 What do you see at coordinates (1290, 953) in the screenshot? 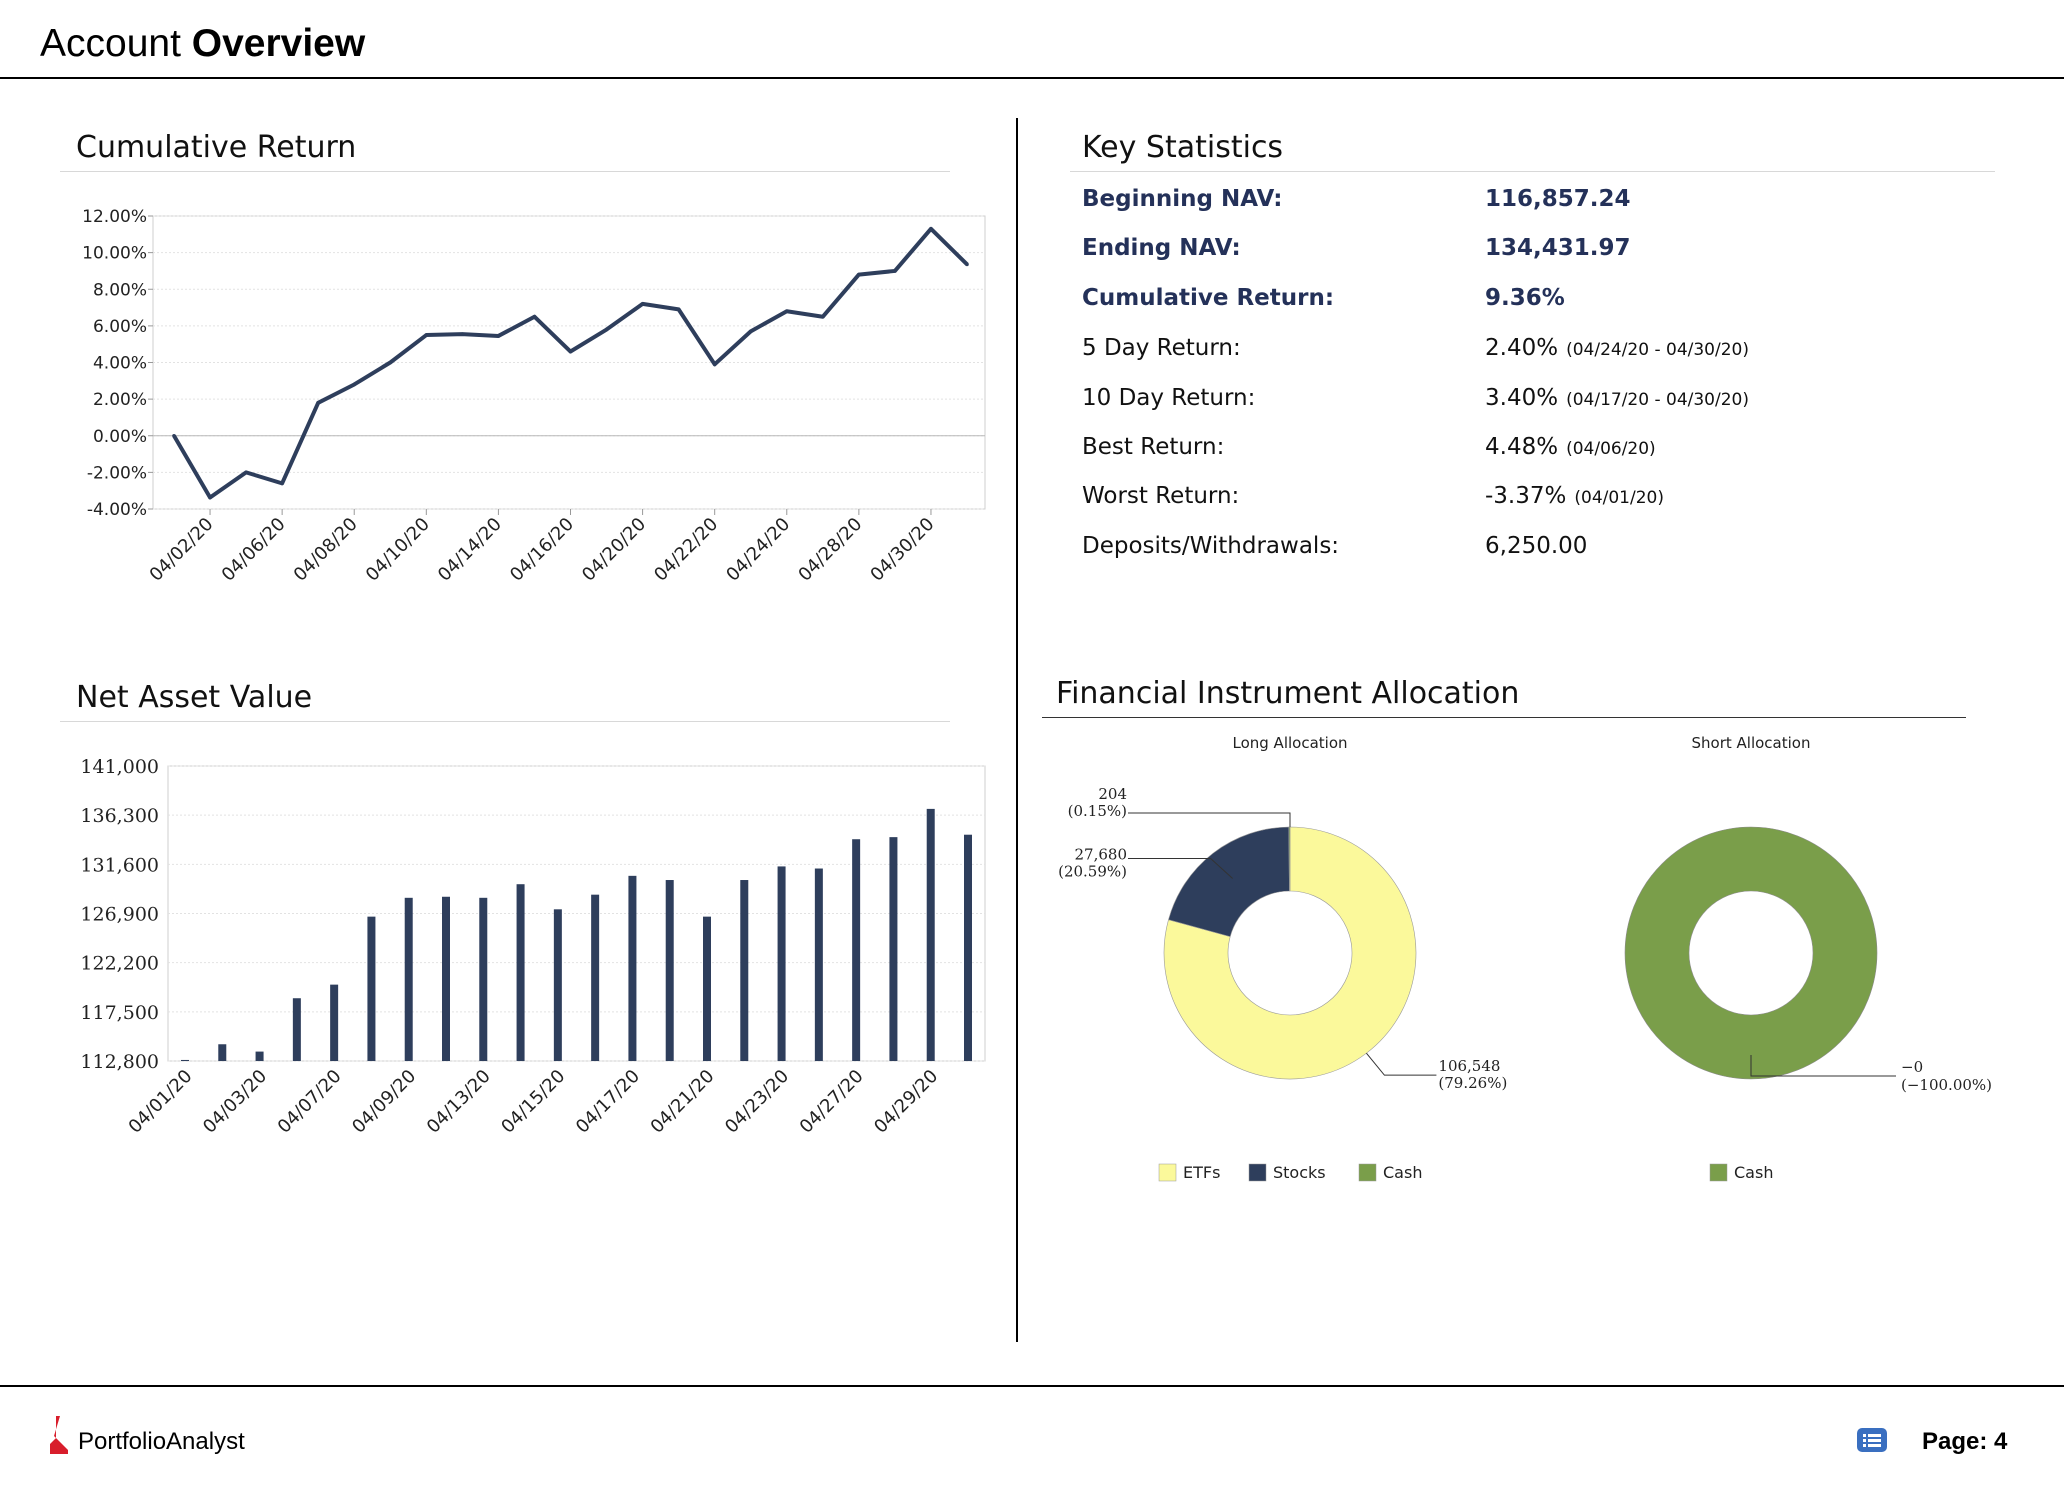
I see `slice-etfs` at bounding box center [1290, 953].